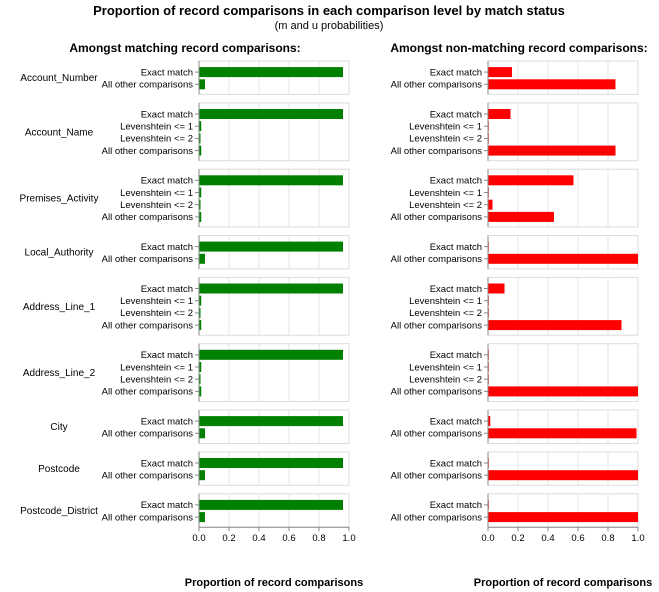 The height and width of the screenshot is (592, 659). What do you see at coordinates (59, 78) in the screenshot?
I see `feature-label: Account_Number` at bounding box center [59, 78].